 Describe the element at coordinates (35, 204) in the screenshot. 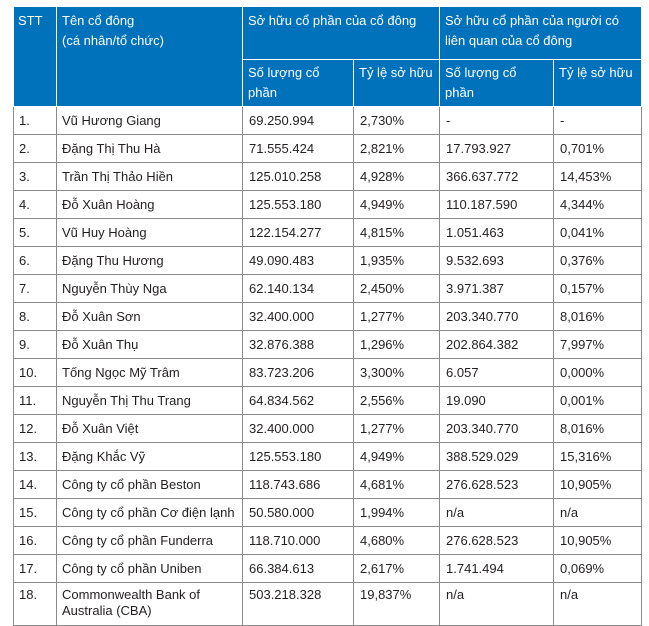

I see `cell-stt: 4.` at that location.